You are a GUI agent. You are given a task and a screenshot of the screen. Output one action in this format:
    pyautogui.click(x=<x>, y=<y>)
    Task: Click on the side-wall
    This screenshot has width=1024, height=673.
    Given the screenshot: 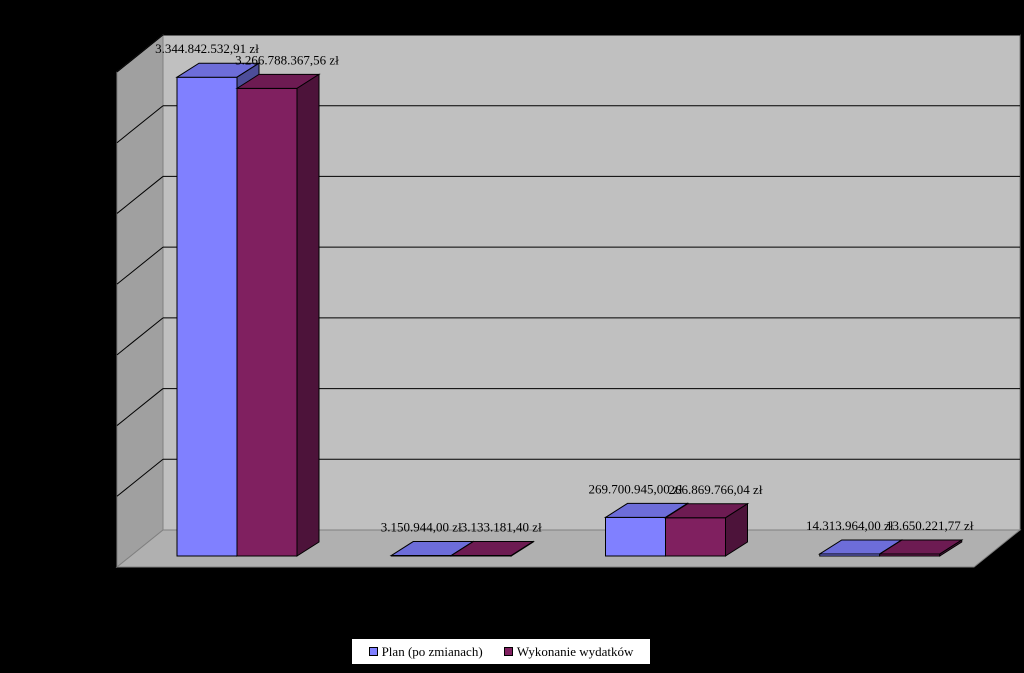 What is the action you would take?
    pyautogui.click(x=140, y=301)
    